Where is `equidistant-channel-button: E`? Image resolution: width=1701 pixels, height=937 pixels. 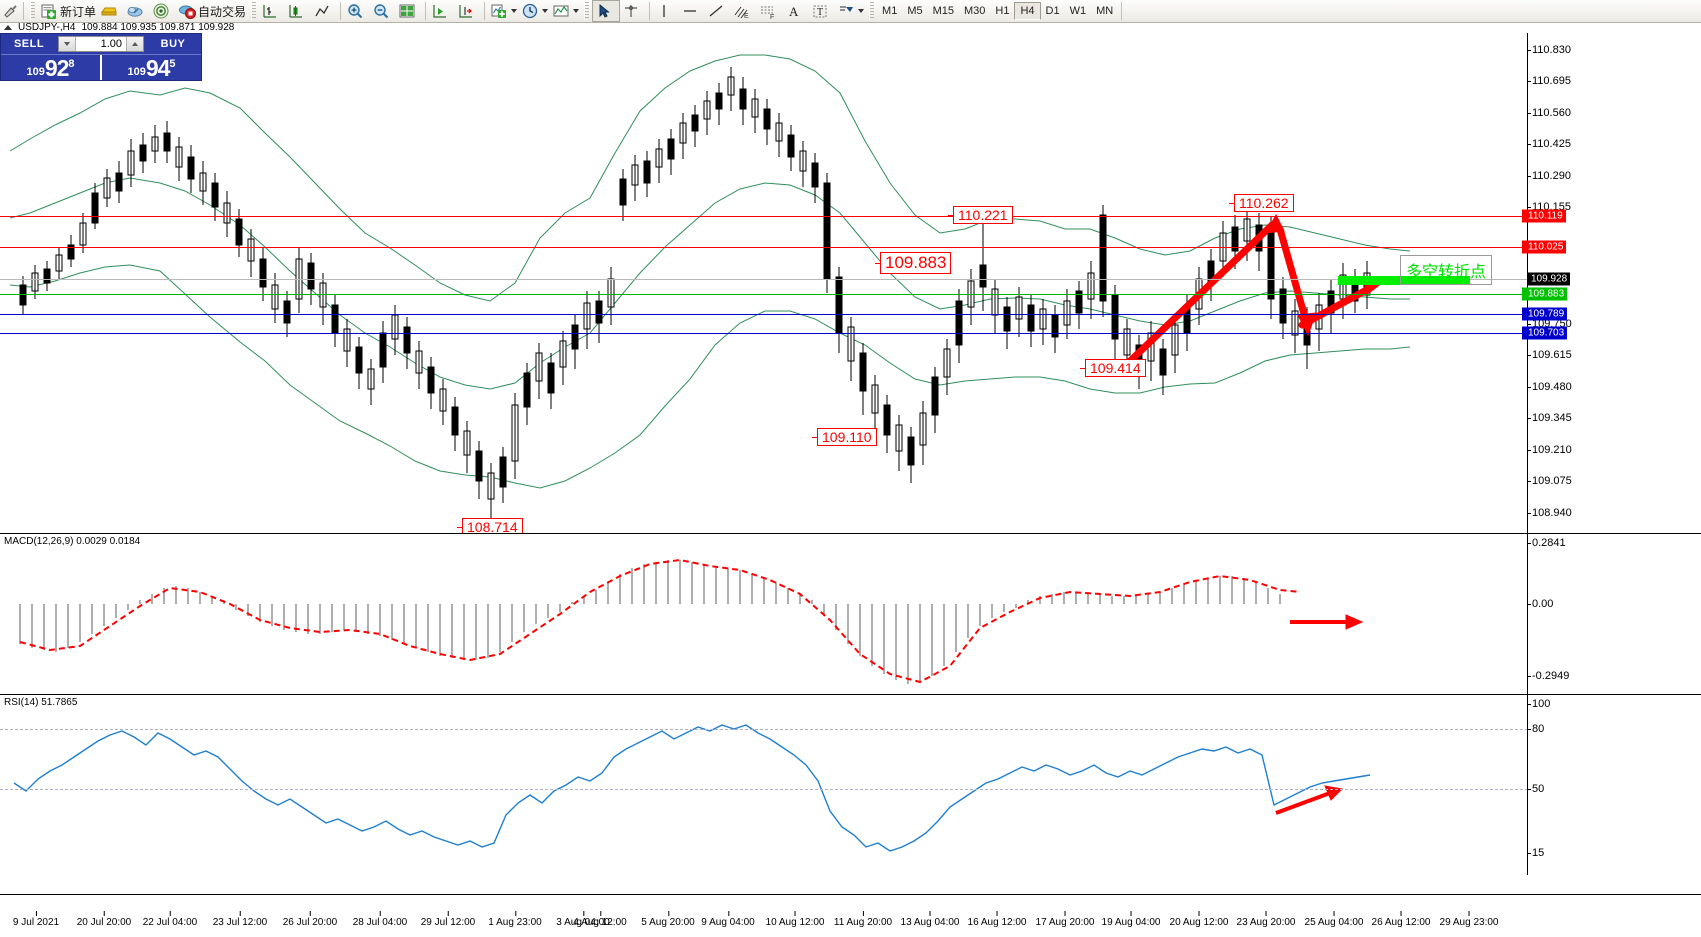
equidistant-channel-button: E is located at coordinates (744, 11).